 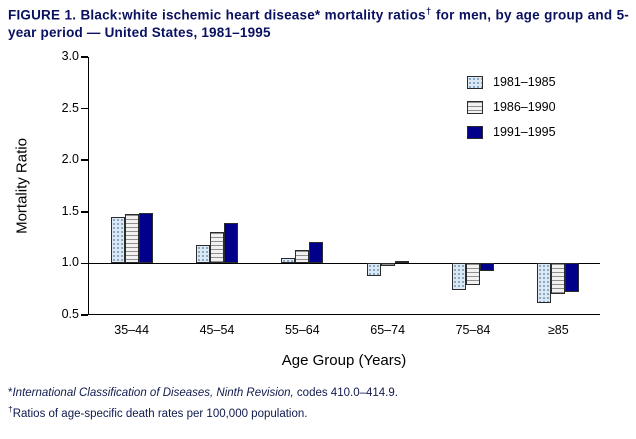 I want to click on legend: 1981–1985 1986–1990 1991–1995, so click(x=511, y=112).